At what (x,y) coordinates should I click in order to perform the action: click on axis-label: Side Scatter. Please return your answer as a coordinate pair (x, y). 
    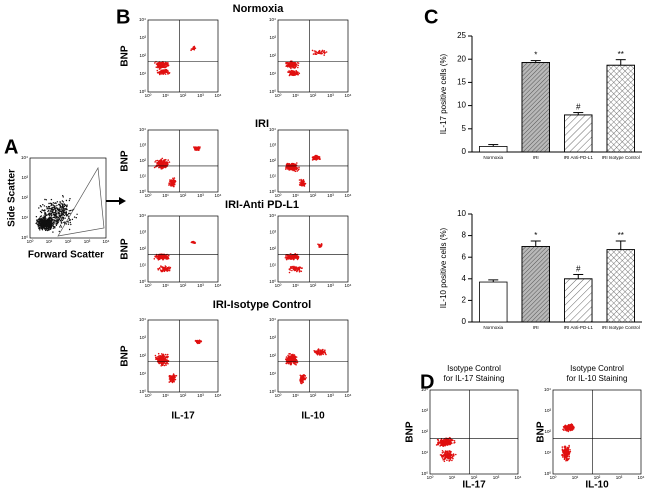
    Looking at the image, I should click on (12, 198).